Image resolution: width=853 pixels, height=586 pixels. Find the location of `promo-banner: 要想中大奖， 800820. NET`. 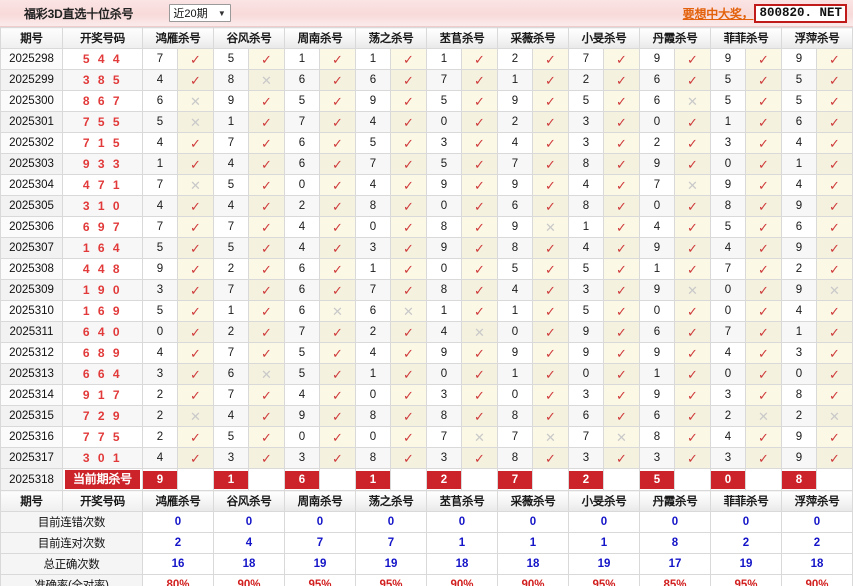

promo-banner: 要想中大奖， 800820. NET is located at coordinates (765, 13).